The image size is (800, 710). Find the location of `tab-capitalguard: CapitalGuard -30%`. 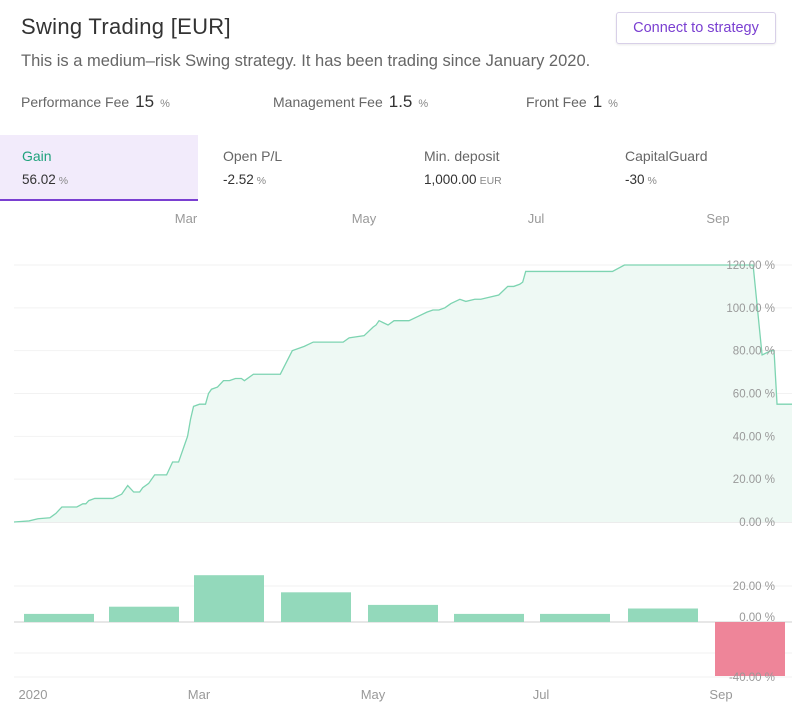

tab-capitalguard: CapitalGuard -30% is located at coordinates (701, 167).